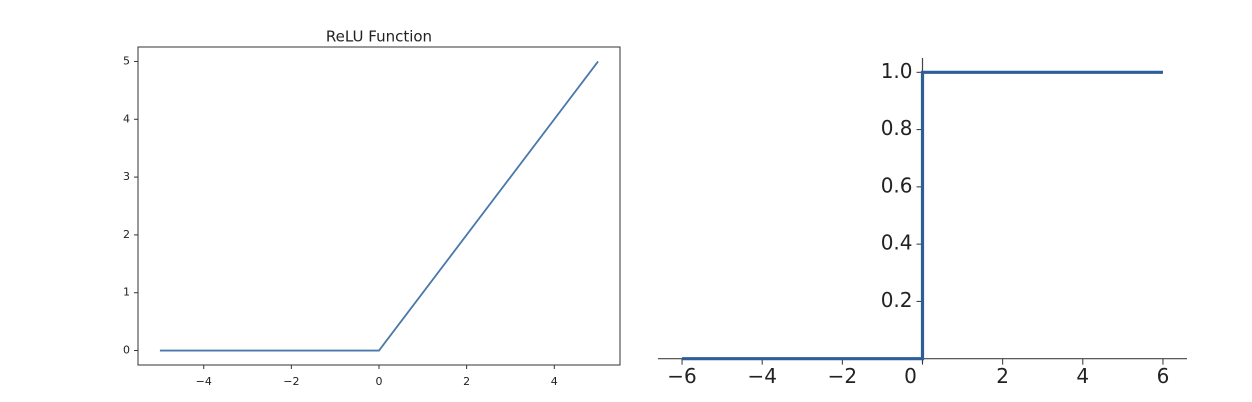 This screenshot has height=402, width=1252. I want to click on y-tick-label: 5, so click(126, 60).